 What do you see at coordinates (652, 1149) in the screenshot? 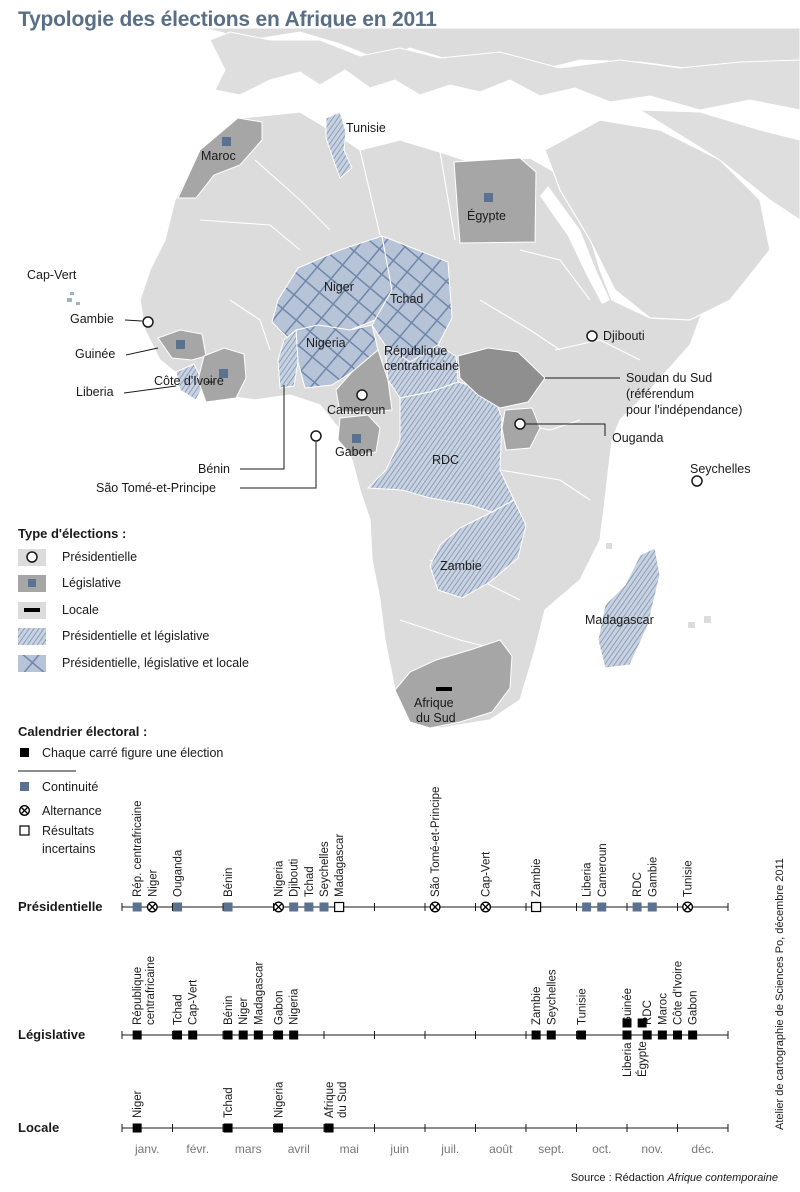
I see `month-label: nov.` at bounding box center [652, 1149].